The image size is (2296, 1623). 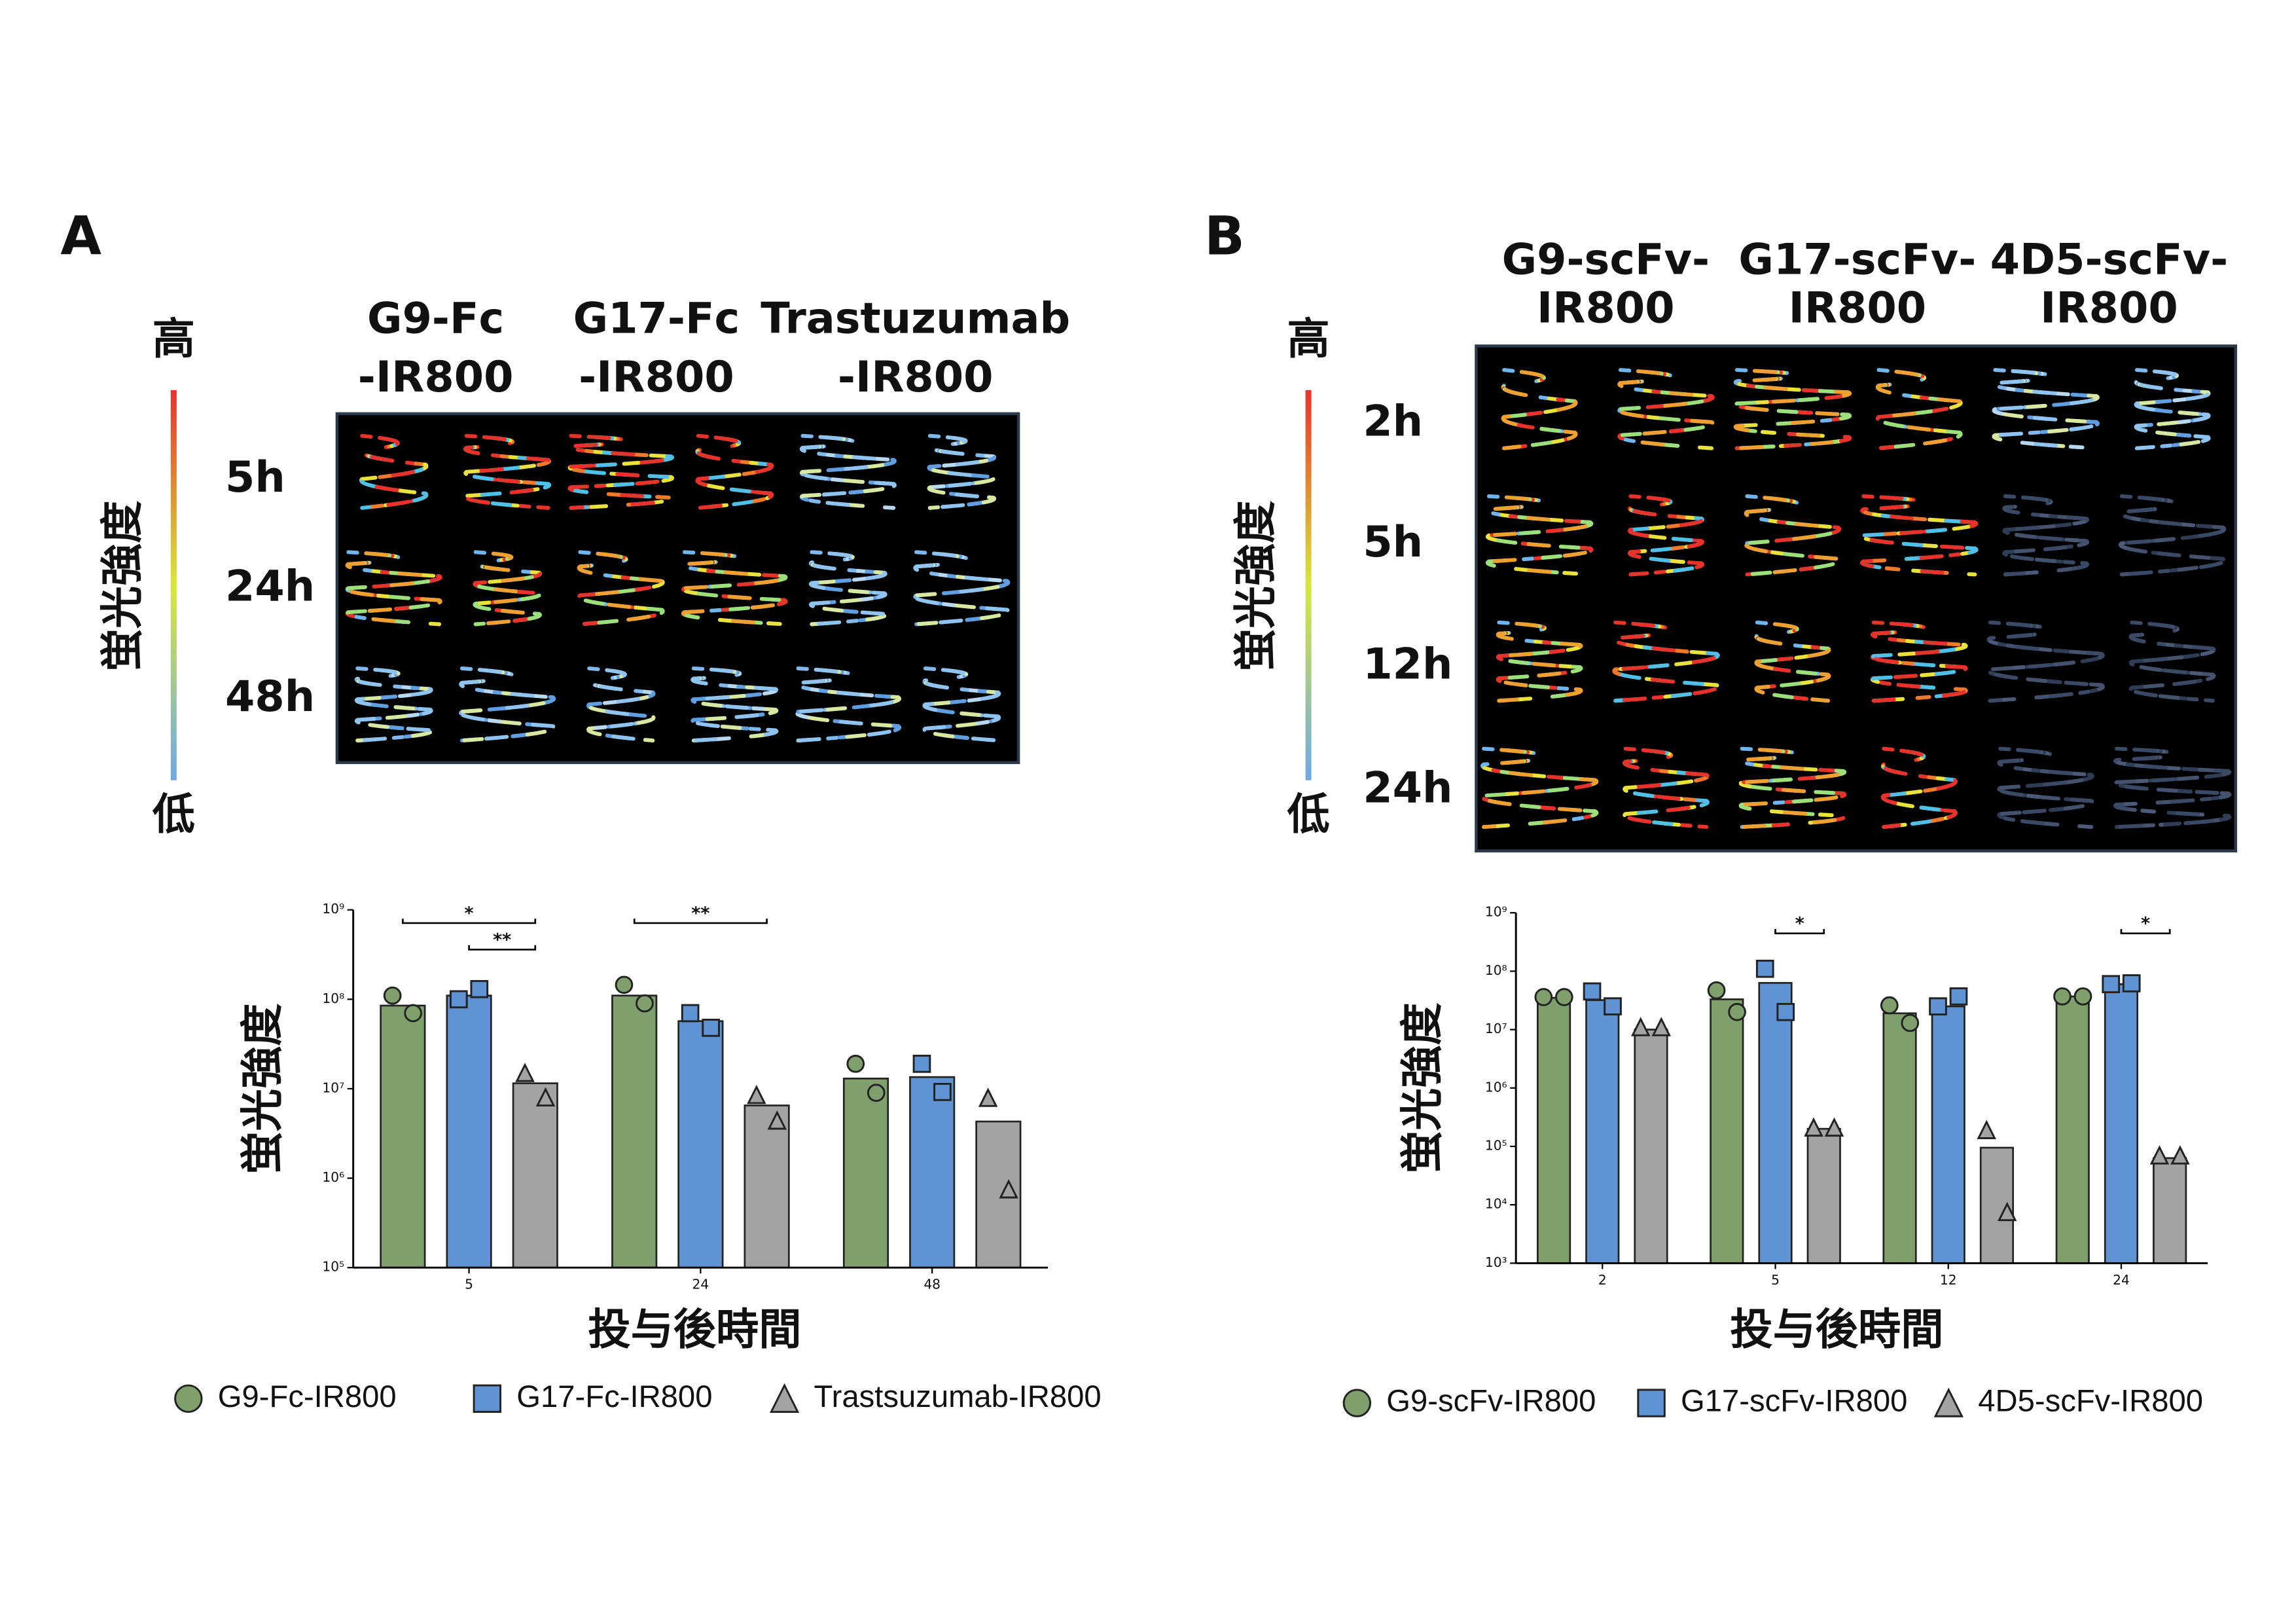 I want to click on colorbar-label: 蛍光強度, so click(x=1256, y=586).